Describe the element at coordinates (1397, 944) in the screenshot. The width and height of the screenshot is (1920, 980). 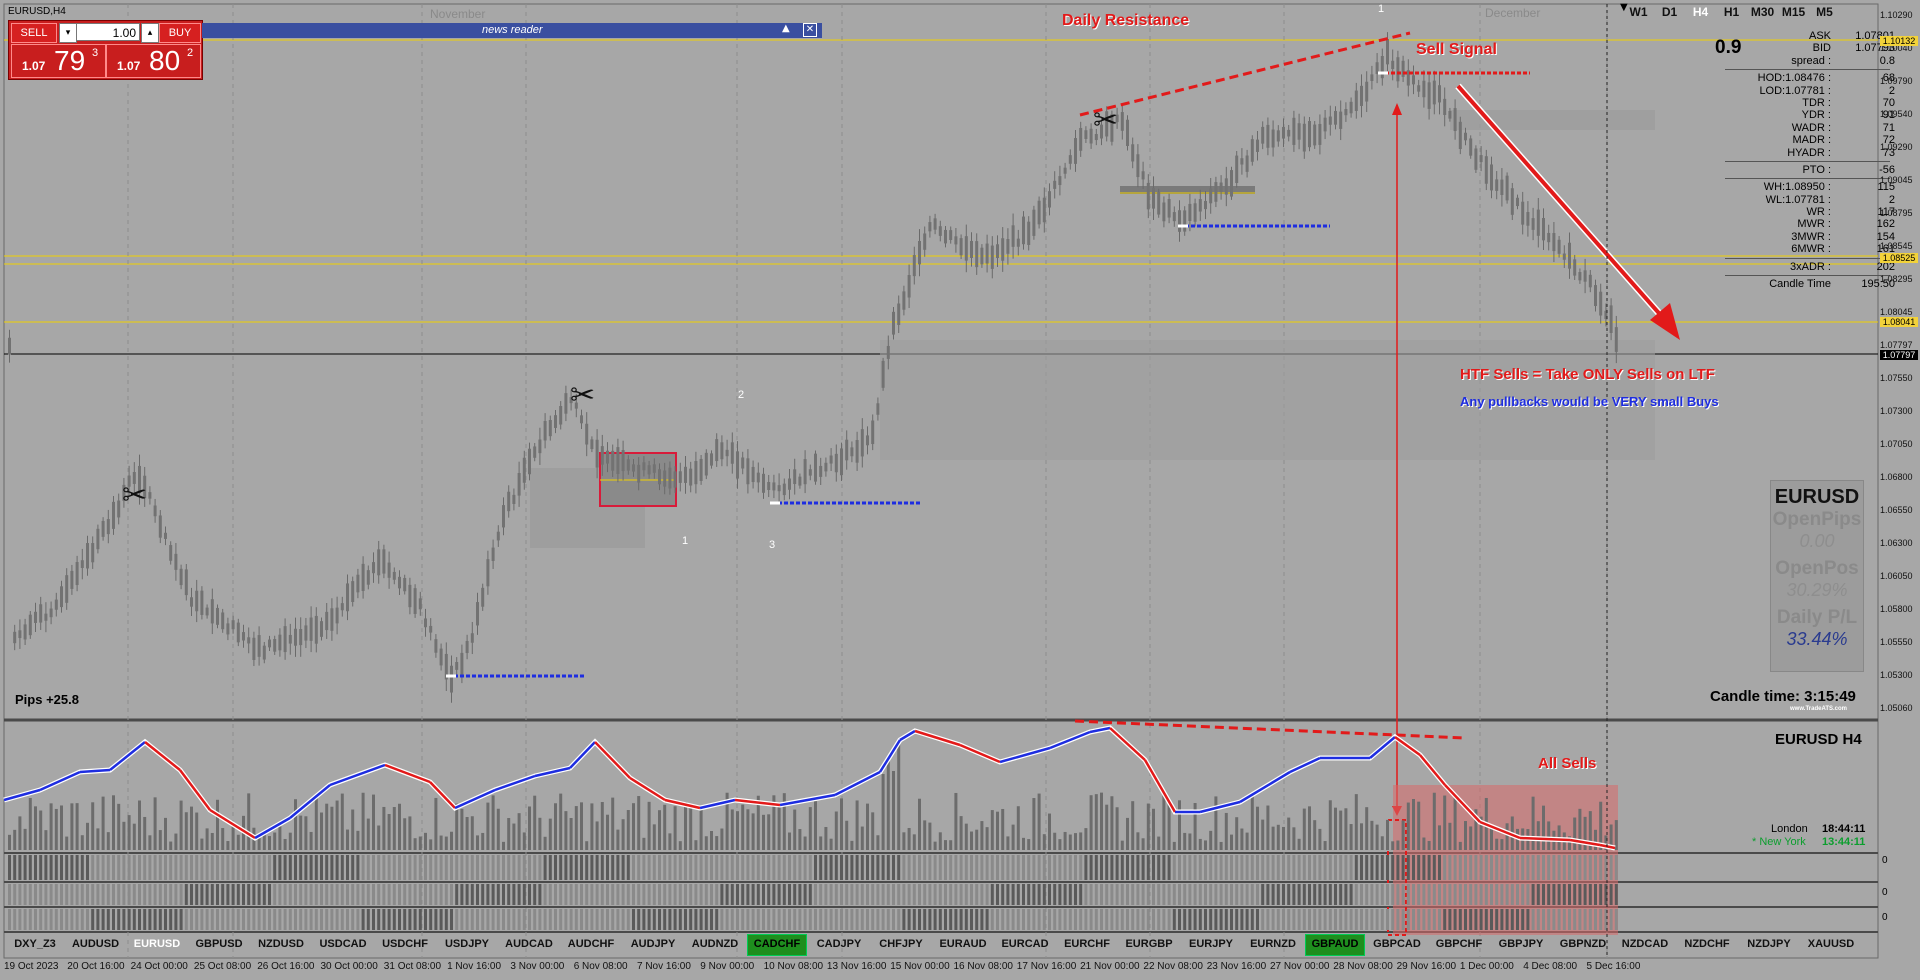
I see `symbol-tab-gbpcad: GBPCAD` at that location.